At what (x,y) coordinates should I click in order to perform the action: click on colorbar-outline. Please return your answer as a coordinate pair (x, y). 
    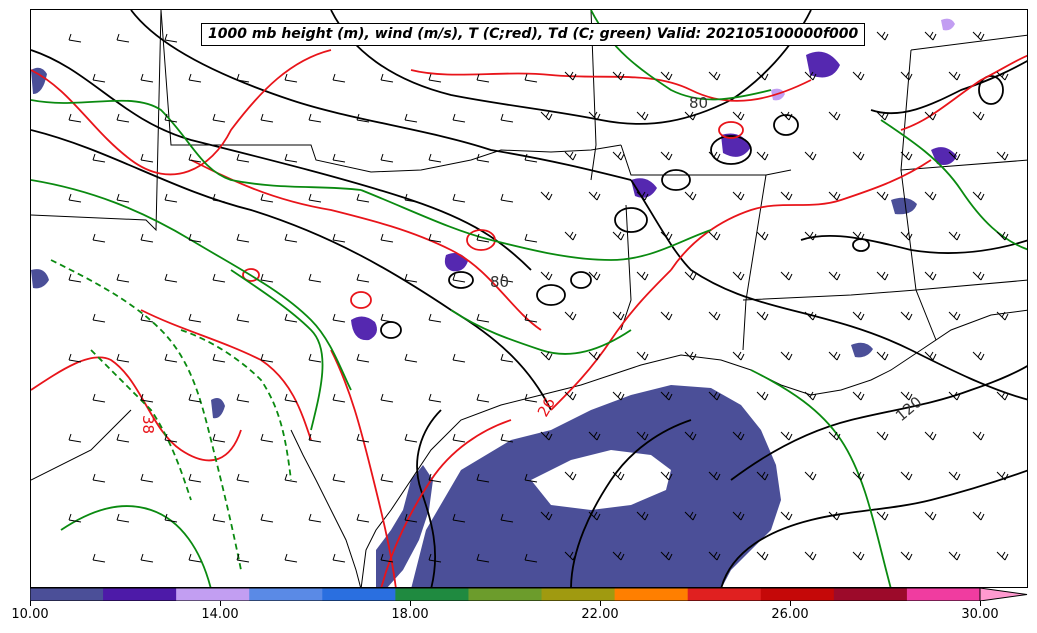
    Looking at the image, I should click on (505, 594).